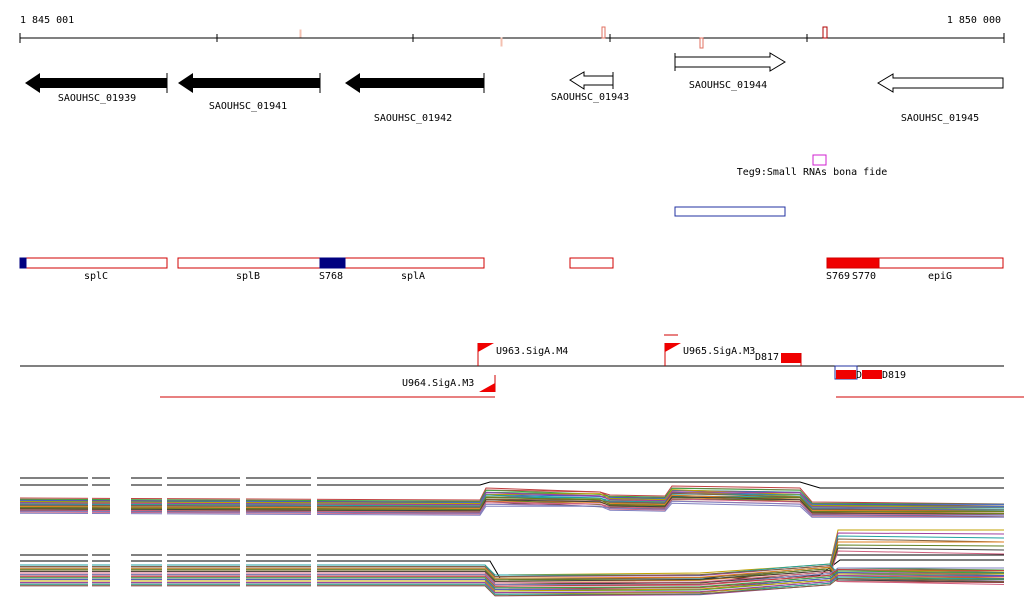 The width and height of the screenshot is (1024, 611). What do you see at coordinates (590, 97) in the screenshot?
I see `gene-label: SAOUHSC_01943` at bounding box center [590, 97].